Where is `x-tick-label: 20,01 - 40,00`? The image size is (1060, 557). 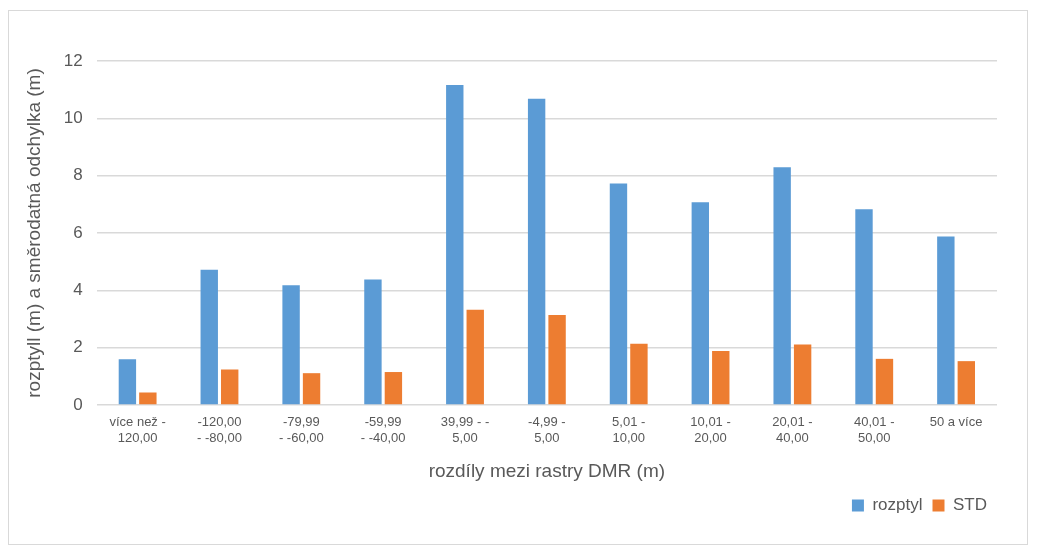
x-tick-label: 20,01 - 40,00 is located at coordinates (792, 429).